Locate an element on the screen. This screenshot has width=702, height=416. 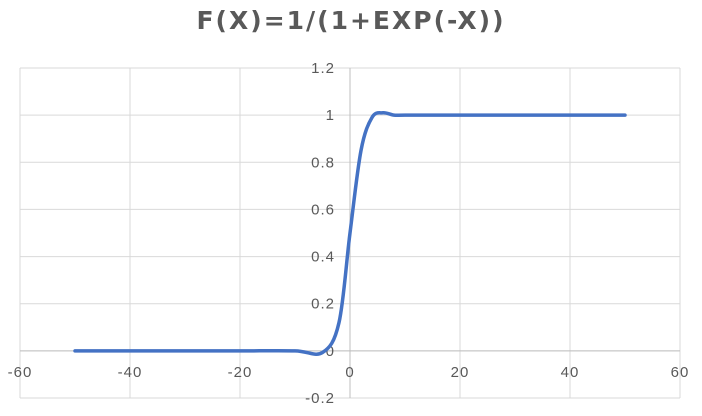
y-tick-label: 0 is located at coordinates (330, 351).